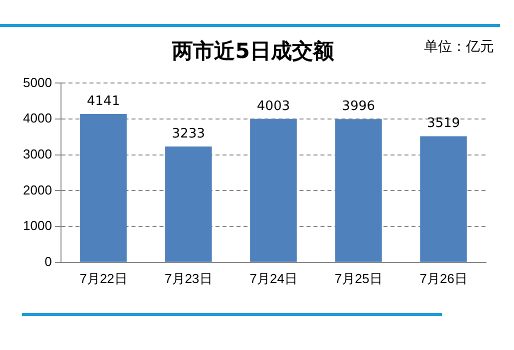  Describe the element at coordinates (253, 51) in the screenshot. I see `chart-title: 两市近5日成交额` at that location.